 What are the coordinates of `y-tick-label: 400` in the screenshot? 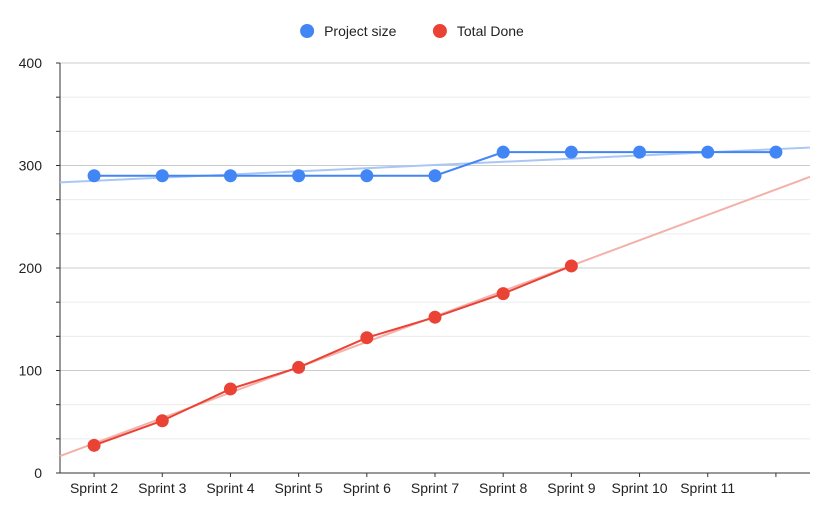 It's located at (31, 63).